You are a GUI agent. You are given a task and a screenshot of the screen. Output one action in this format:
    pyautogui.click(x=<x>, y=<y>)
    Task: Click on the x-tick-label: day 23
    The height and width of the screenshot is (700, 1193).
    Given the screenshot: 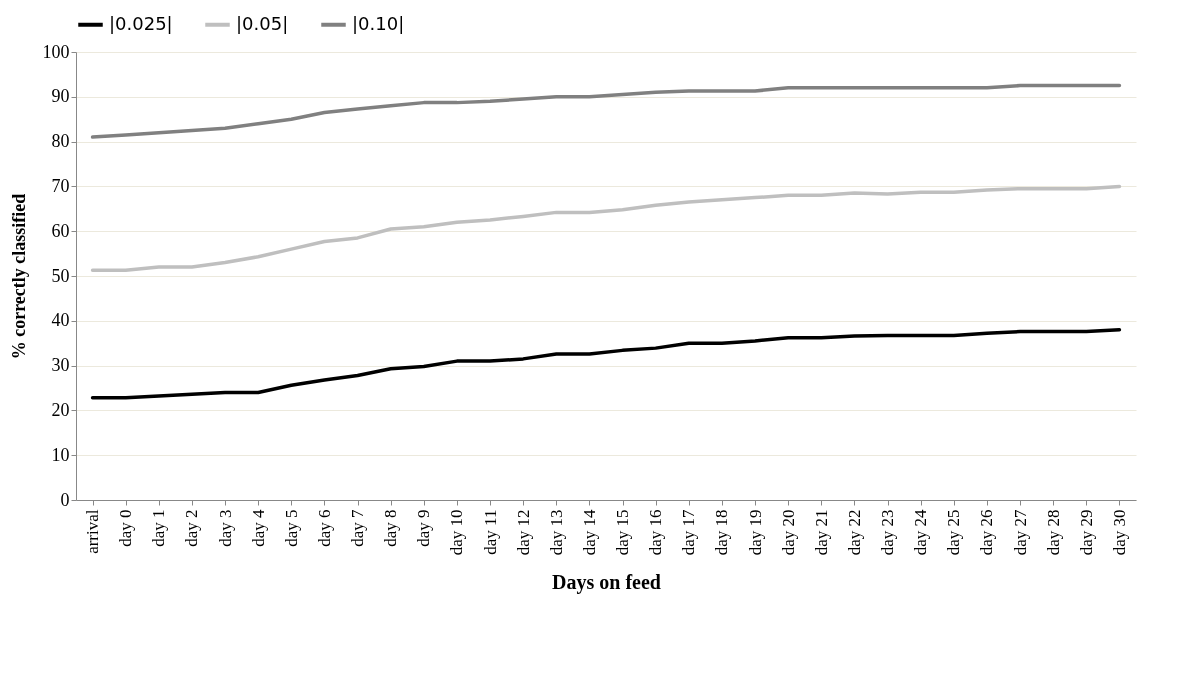 What is the action you would take?
    pyautogui.click(x=888, y=532)
    